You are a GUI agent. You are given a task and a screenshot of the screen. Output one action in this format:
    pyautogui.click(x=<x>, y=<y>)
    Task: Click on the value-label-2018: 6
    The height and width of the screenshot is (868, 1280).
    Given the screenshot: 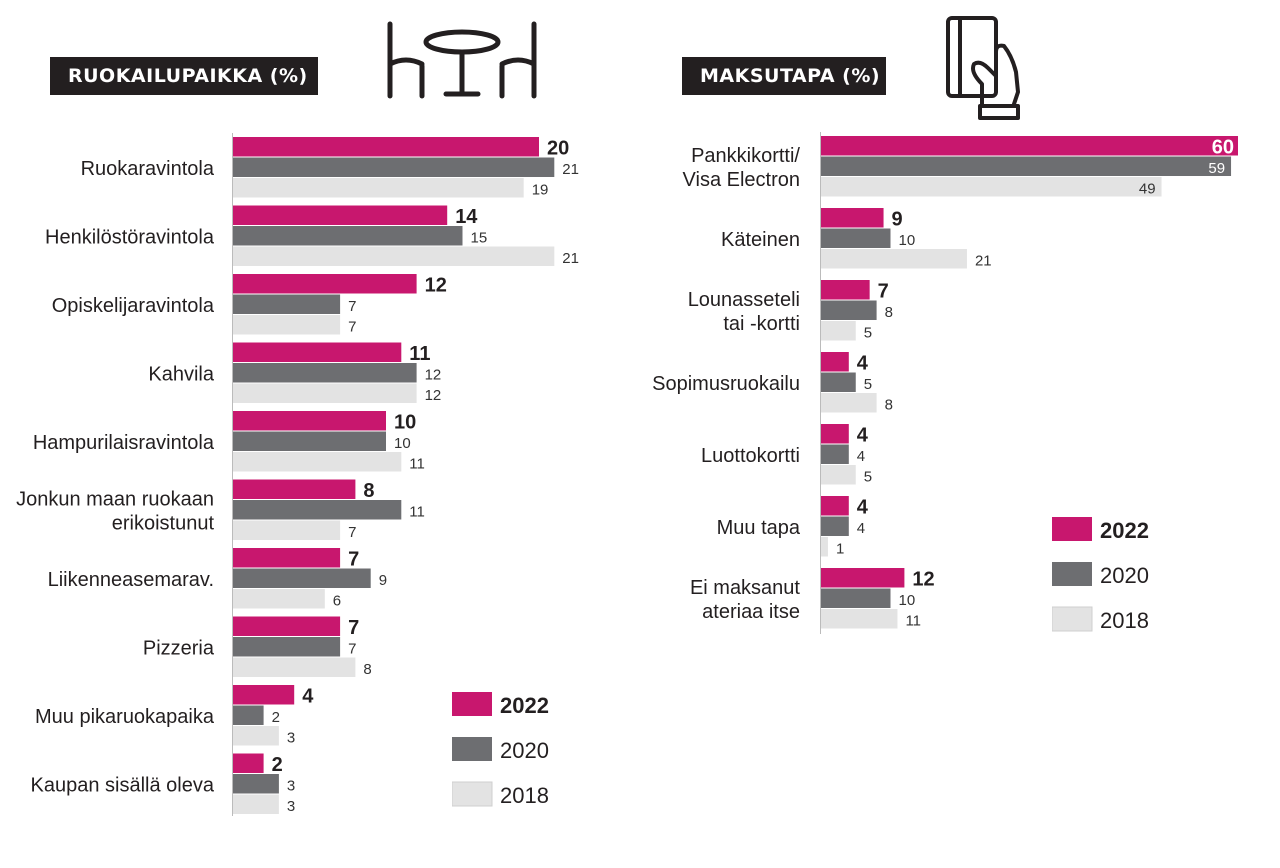 What is the action you would take?
    pyautogui.click(x=337, y=601)
    